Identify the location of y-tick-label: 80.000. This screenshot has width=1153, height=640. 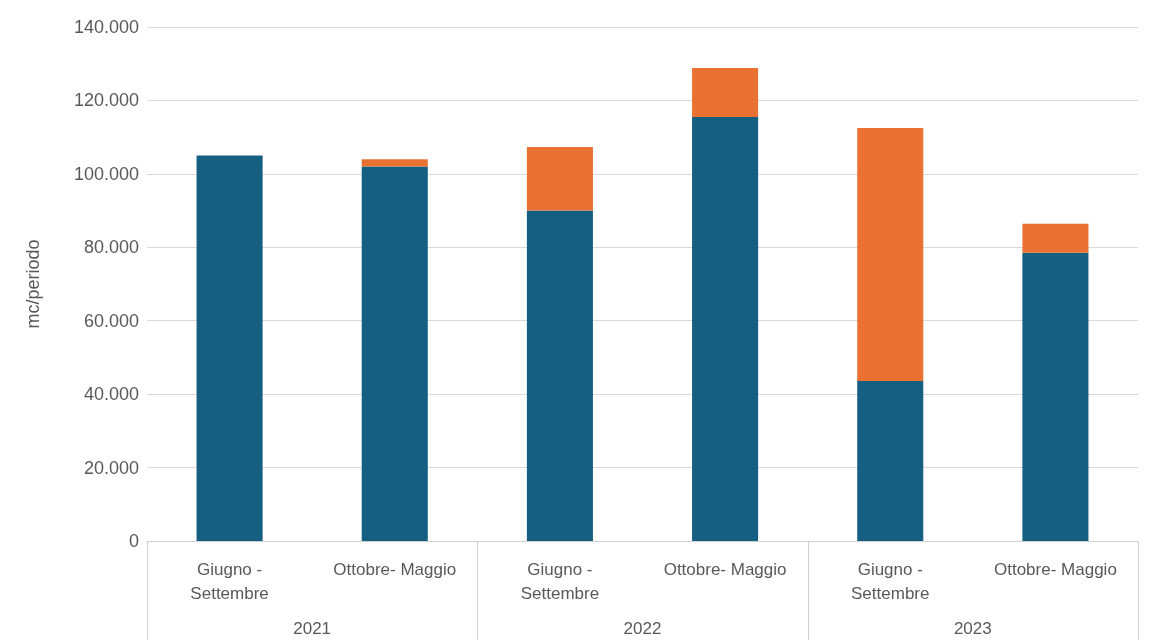
(111, 247).